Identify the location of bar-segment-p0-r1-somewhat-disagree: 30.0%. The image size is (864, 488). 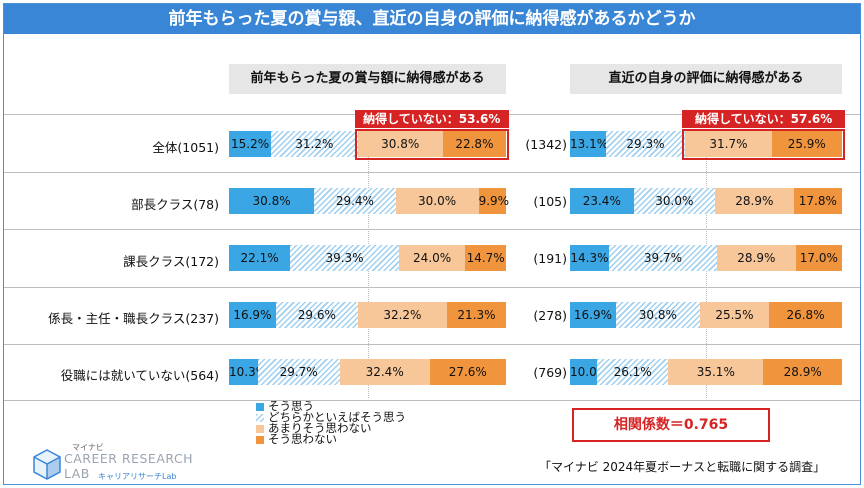
(437, 201).